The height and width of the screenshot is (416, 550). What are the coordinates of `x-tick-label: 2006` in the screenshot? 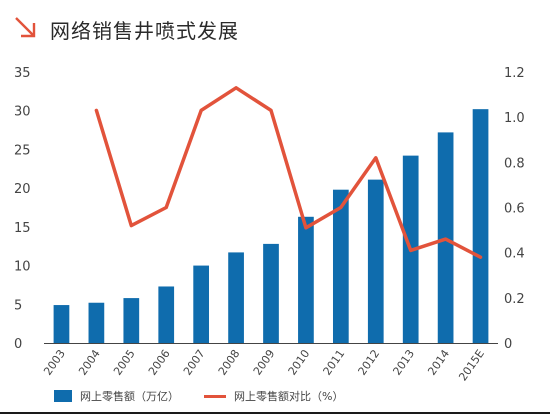 It's located at (159, 362).